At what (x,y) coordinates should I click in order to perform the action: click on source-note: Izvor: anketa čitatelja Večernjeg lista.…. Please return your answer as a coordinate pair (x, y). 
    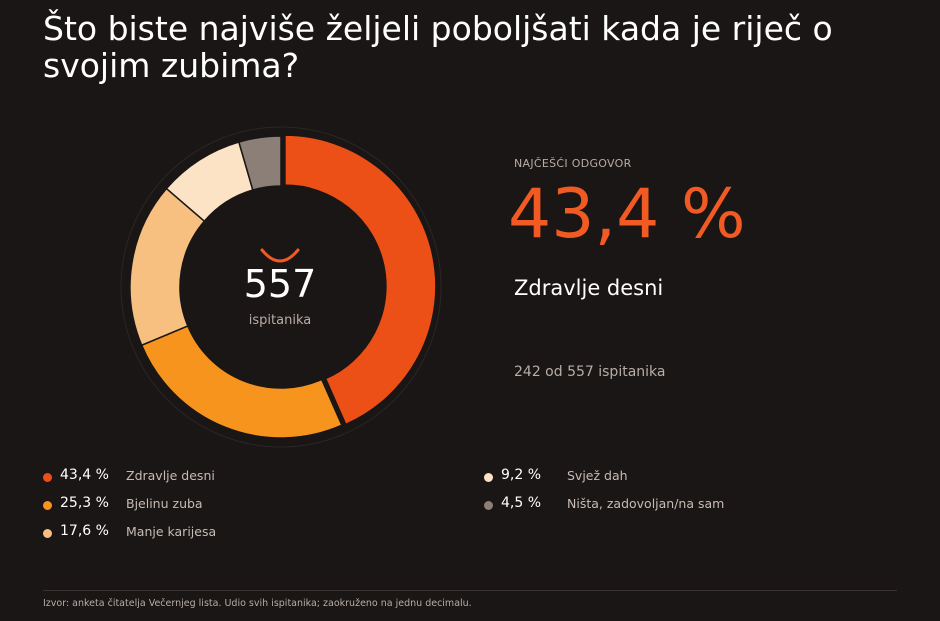
    Looking at the image, I should click on (257, 603).